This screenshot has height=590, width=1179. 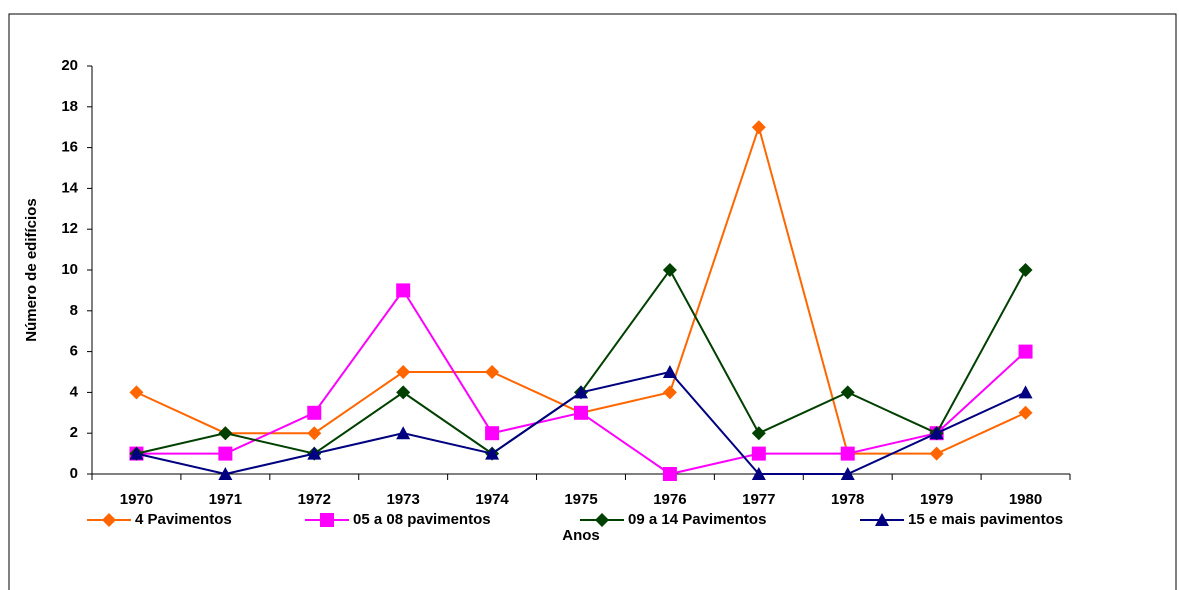 What do you see at coordinates (581, 535) in the screenshot?
I see `x-axis-label: Anos` at bounding box center [581, 535].